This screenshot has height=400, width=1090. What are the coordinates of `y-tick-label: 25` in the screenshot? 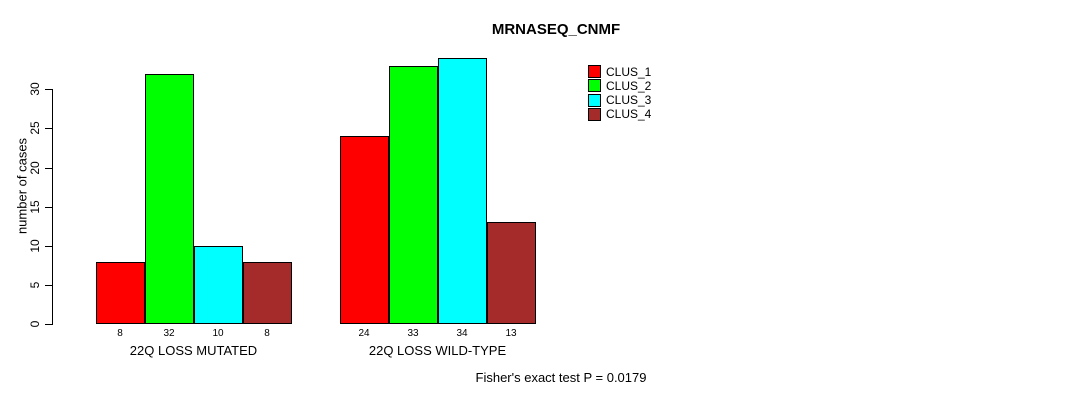 It's located at (35, 128).